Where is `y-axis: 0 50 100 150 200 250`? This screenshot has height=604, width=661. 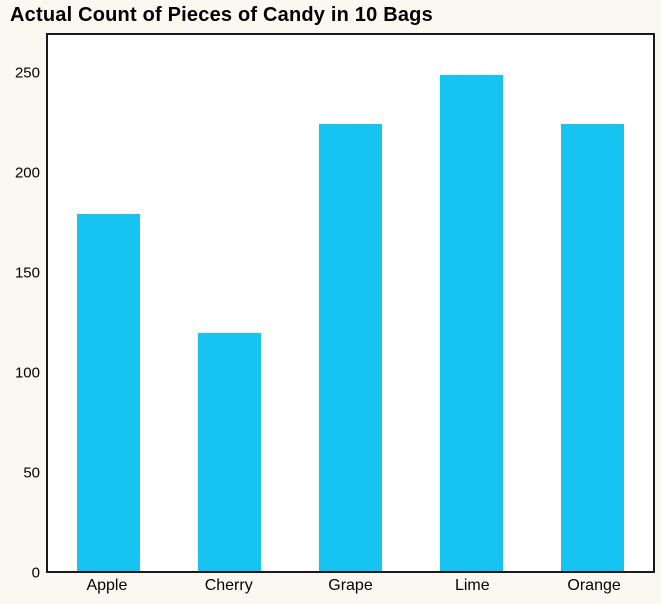 y-axis: 0 50 100 150 200 250 is located at coordinates (20, 307).